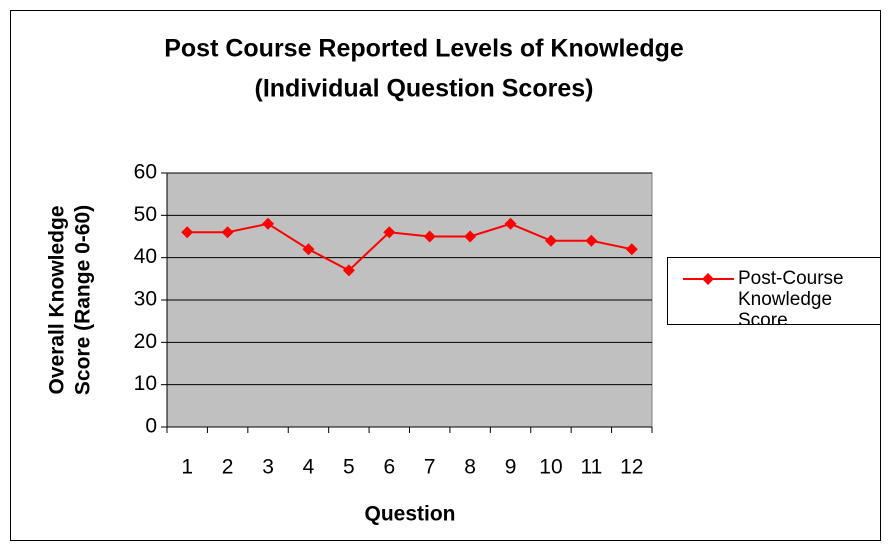 This screenshot has width=891, height=551. Describe the element at coordinates (424, 89) in the screenshot. I see `chart-title: (Individual Question Scores)` at that location.